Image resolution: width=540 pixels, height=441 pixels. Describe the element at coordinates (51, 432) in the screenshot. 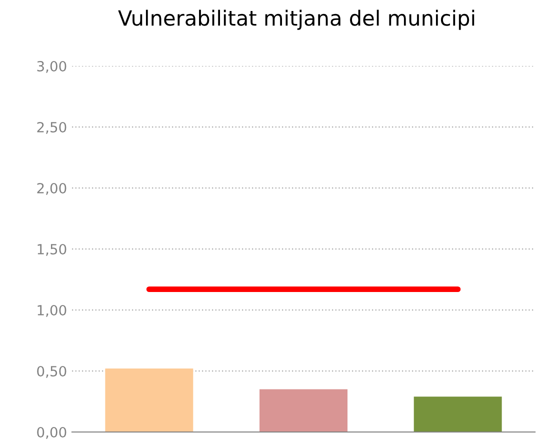

I see `y-tick-label: 0,00` at that location.